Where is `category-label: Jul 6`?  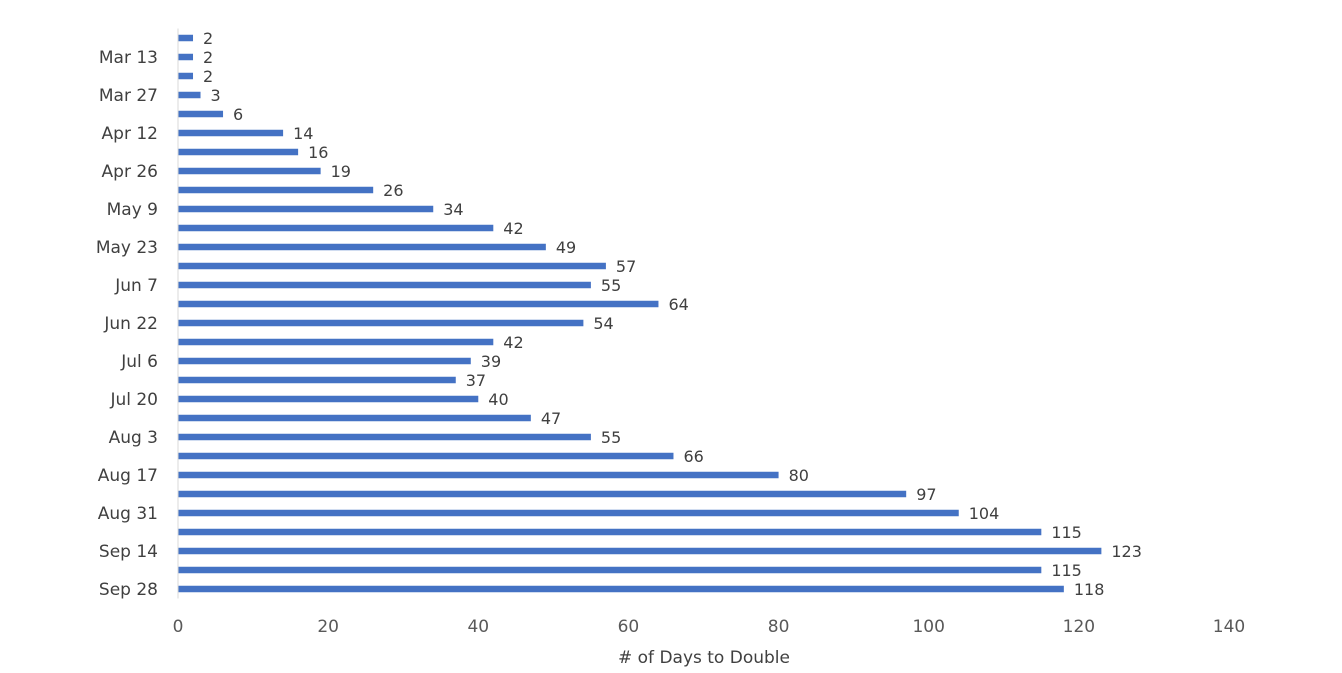 category-label: Jul 6 is located at coordinates (139, 362).